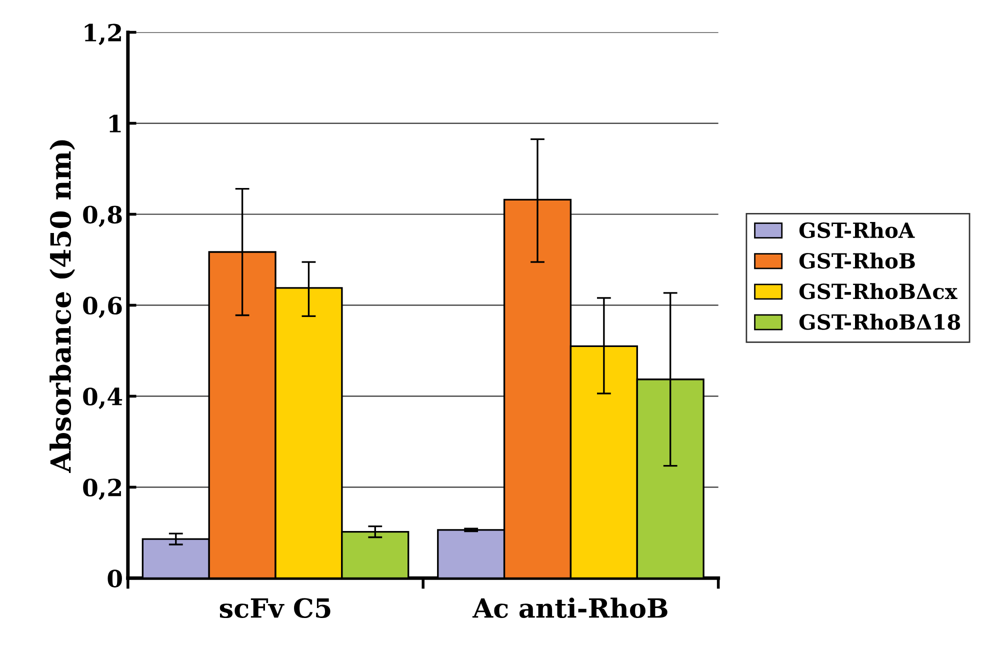 The image size is (984, 646). Describe the element at coordinates (102, 489) in the screenshot. I see `y-tick-label: 0,2` at that location.